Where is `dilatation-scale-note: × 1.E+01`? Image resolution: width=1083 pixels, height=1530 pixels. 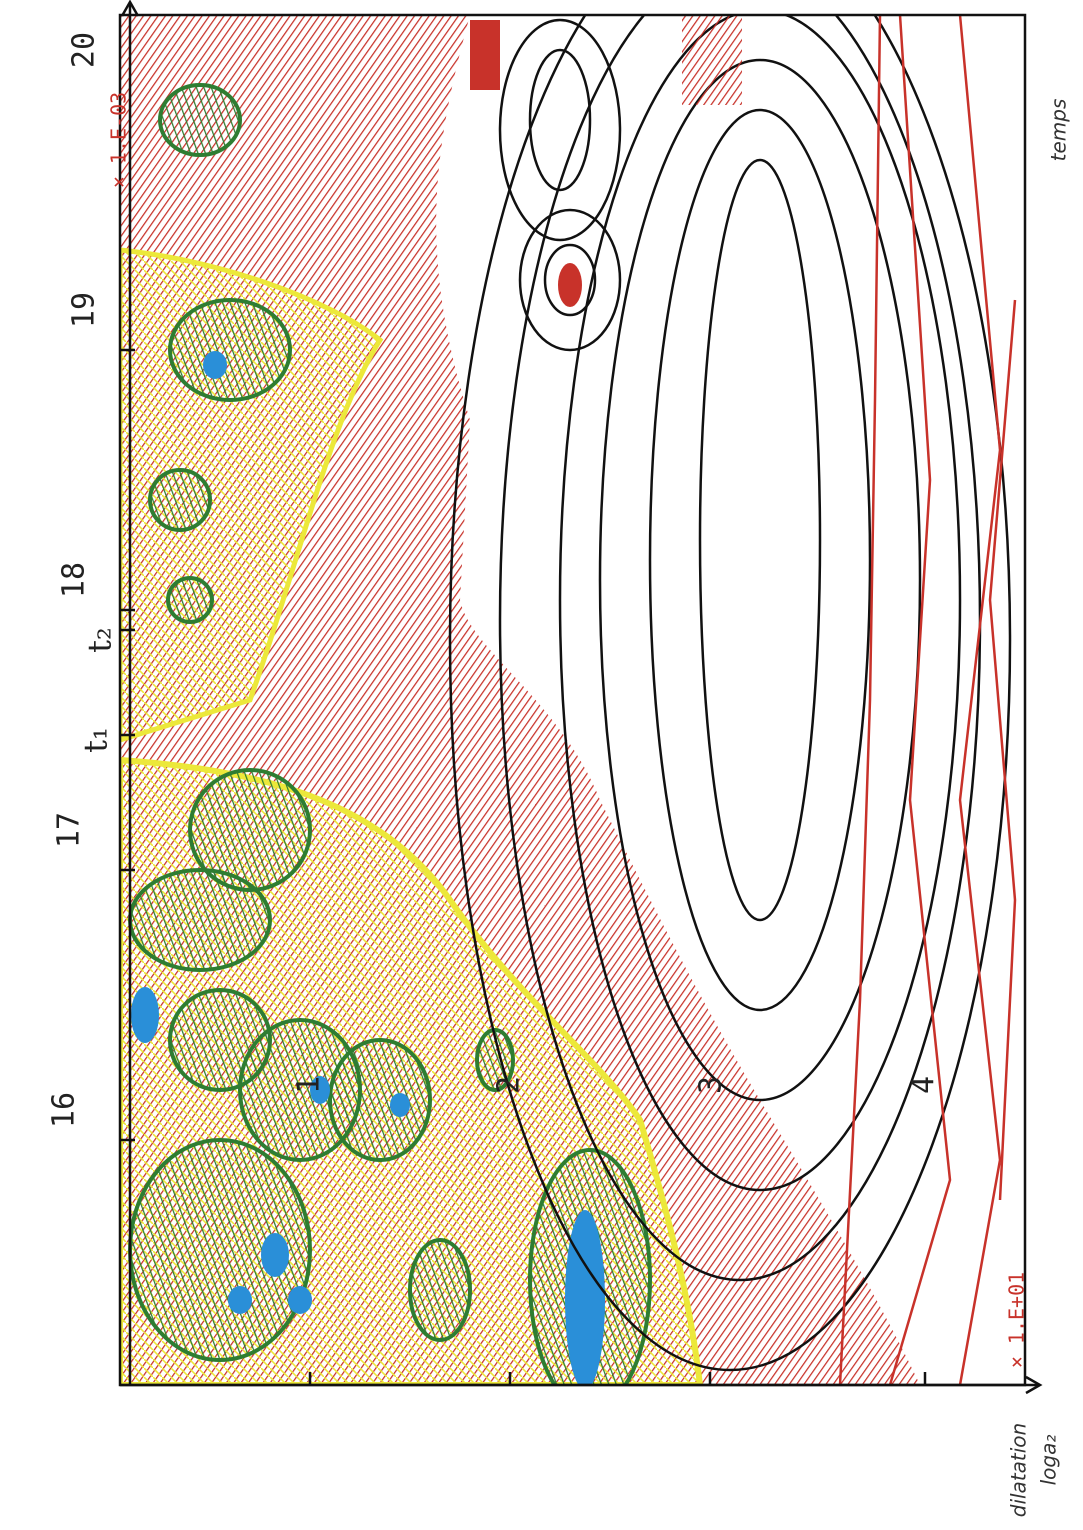 dilatation-scale-note: × 1.E+01 is located at coordinates (1017, 1320).